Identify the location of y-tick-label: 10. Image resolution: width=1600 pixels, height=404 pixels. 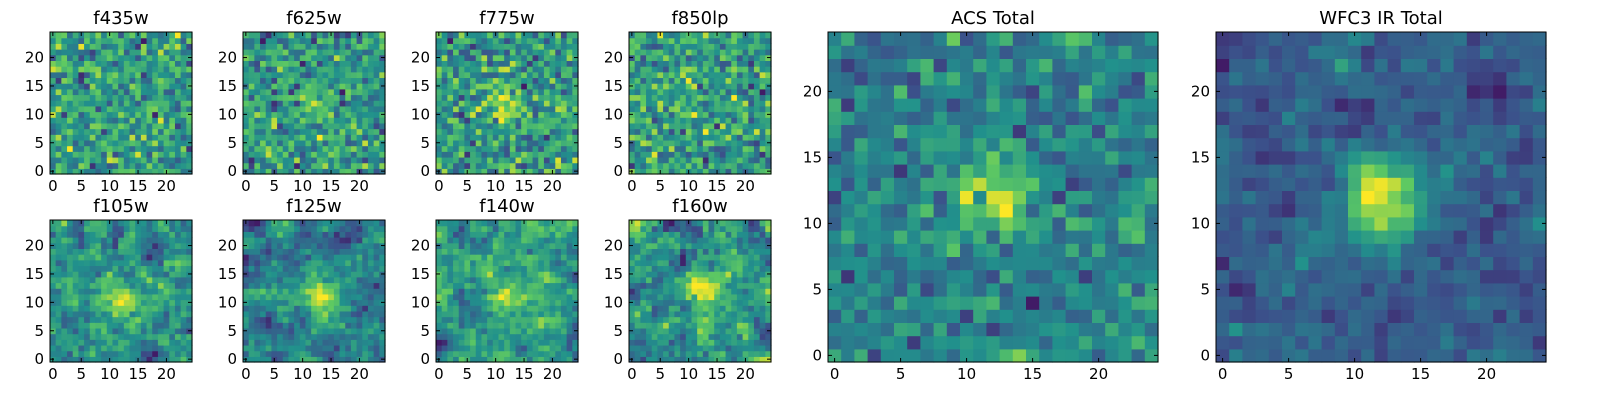
(420, 114).